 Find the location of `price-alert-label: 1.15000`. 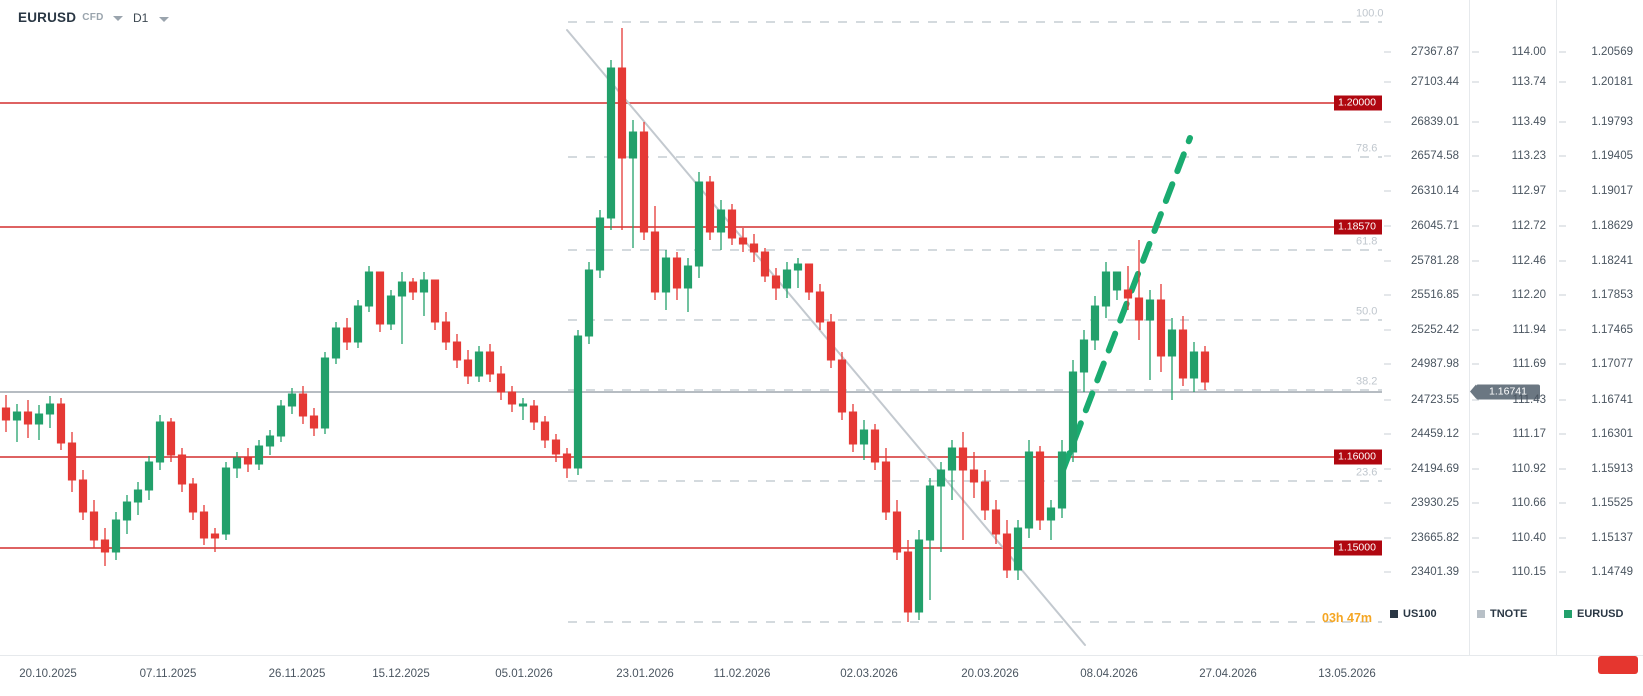

price-alert-label: 1.15000 is located at coordinates (1358, 548).